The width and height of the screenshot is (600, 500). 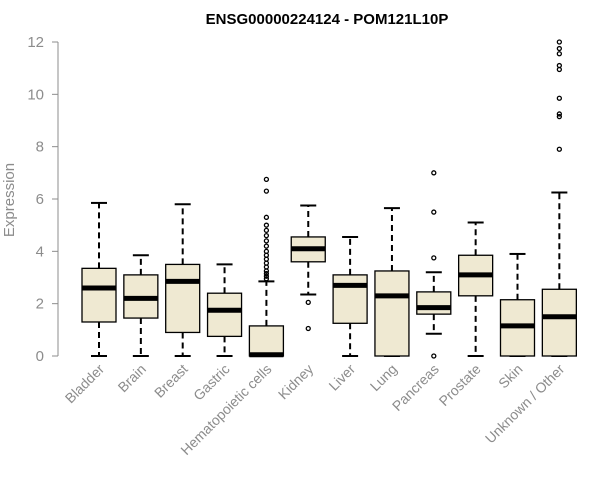 I want to click on x-tick-label: Kidney, so click(x=296, y=382).